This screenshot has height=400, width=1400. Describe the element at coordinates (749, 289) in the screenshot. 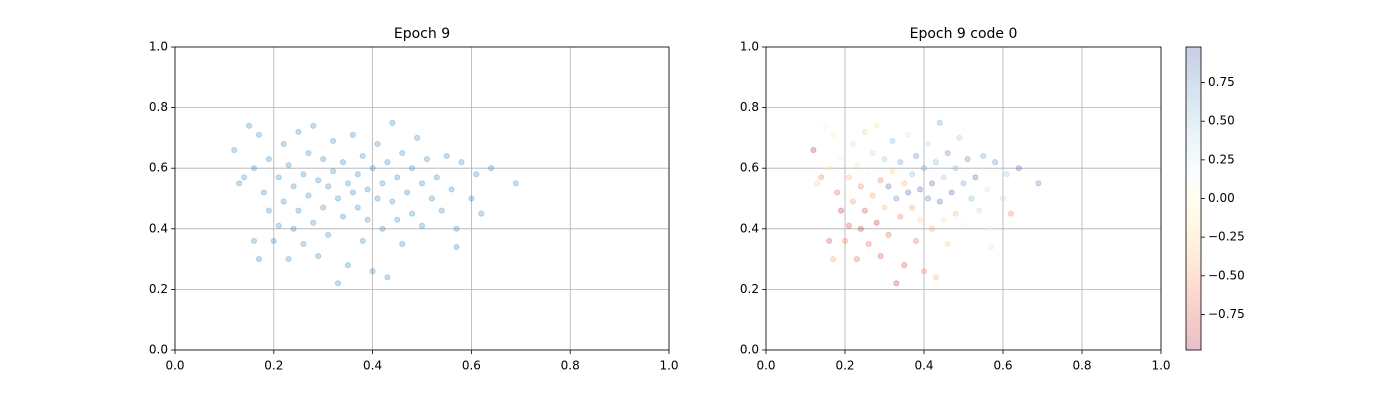

I see `y-tick-label: 0.2` at that location.